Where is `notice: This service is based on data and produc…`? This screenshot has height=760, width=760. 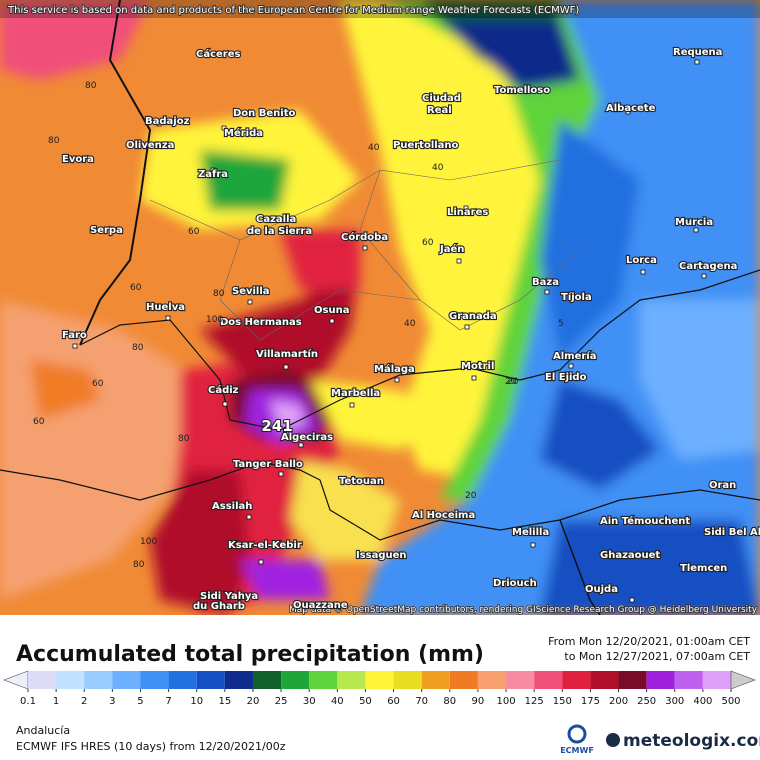 notice: This service is based on data and produc… is located at coordinates (293, 10).